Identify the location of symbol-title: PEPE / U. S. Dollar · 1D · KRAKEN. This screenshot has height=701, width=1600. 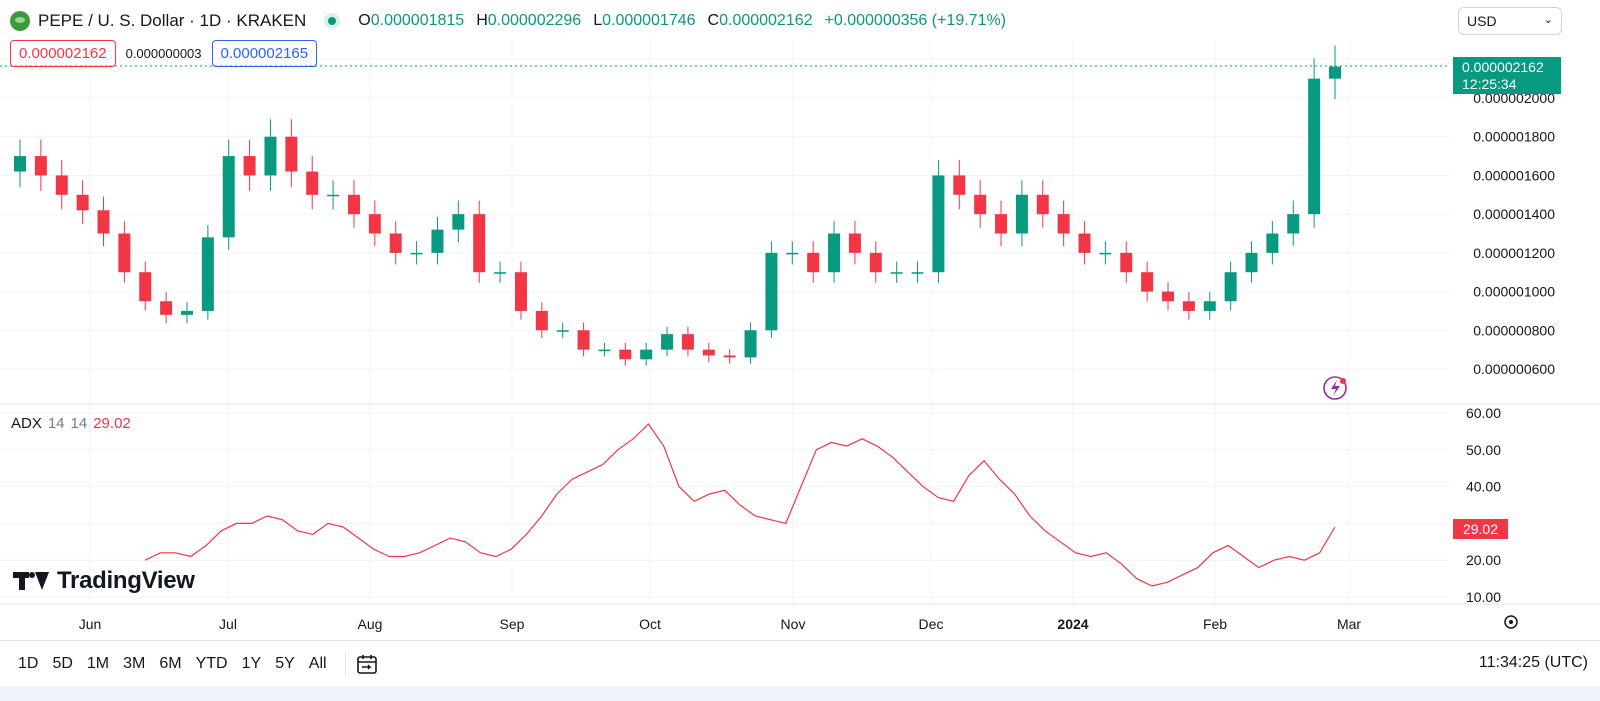
(172, 20).